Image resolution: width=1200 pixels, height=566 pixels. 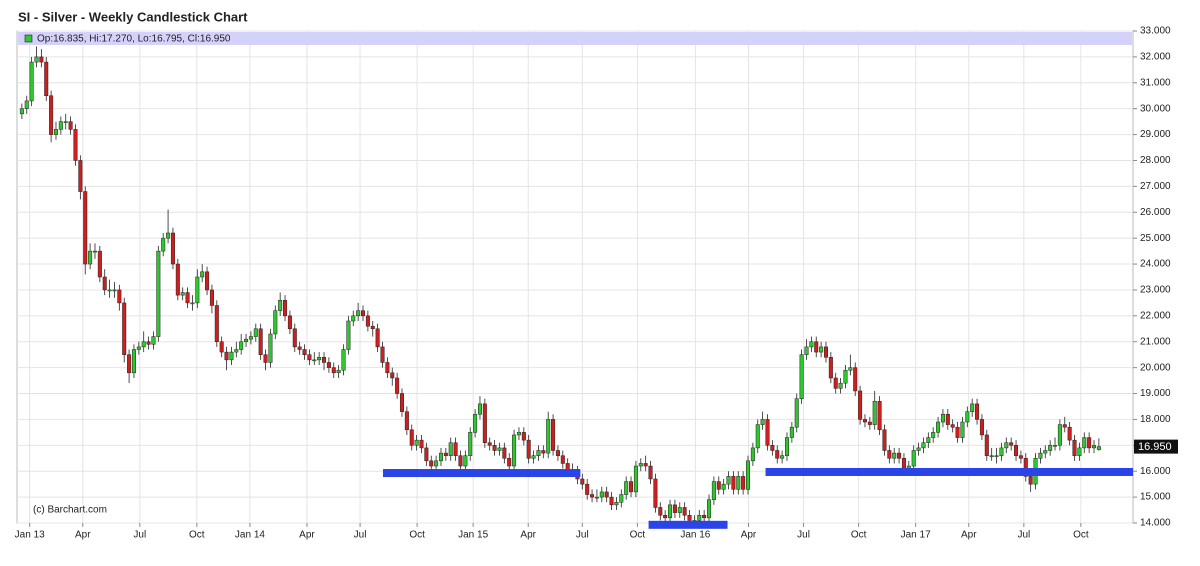 What do you see at coordinates (1155, 471) in the screenshot?
I see `y-tick-label: 16.000` at bounding box center [1155, 471].